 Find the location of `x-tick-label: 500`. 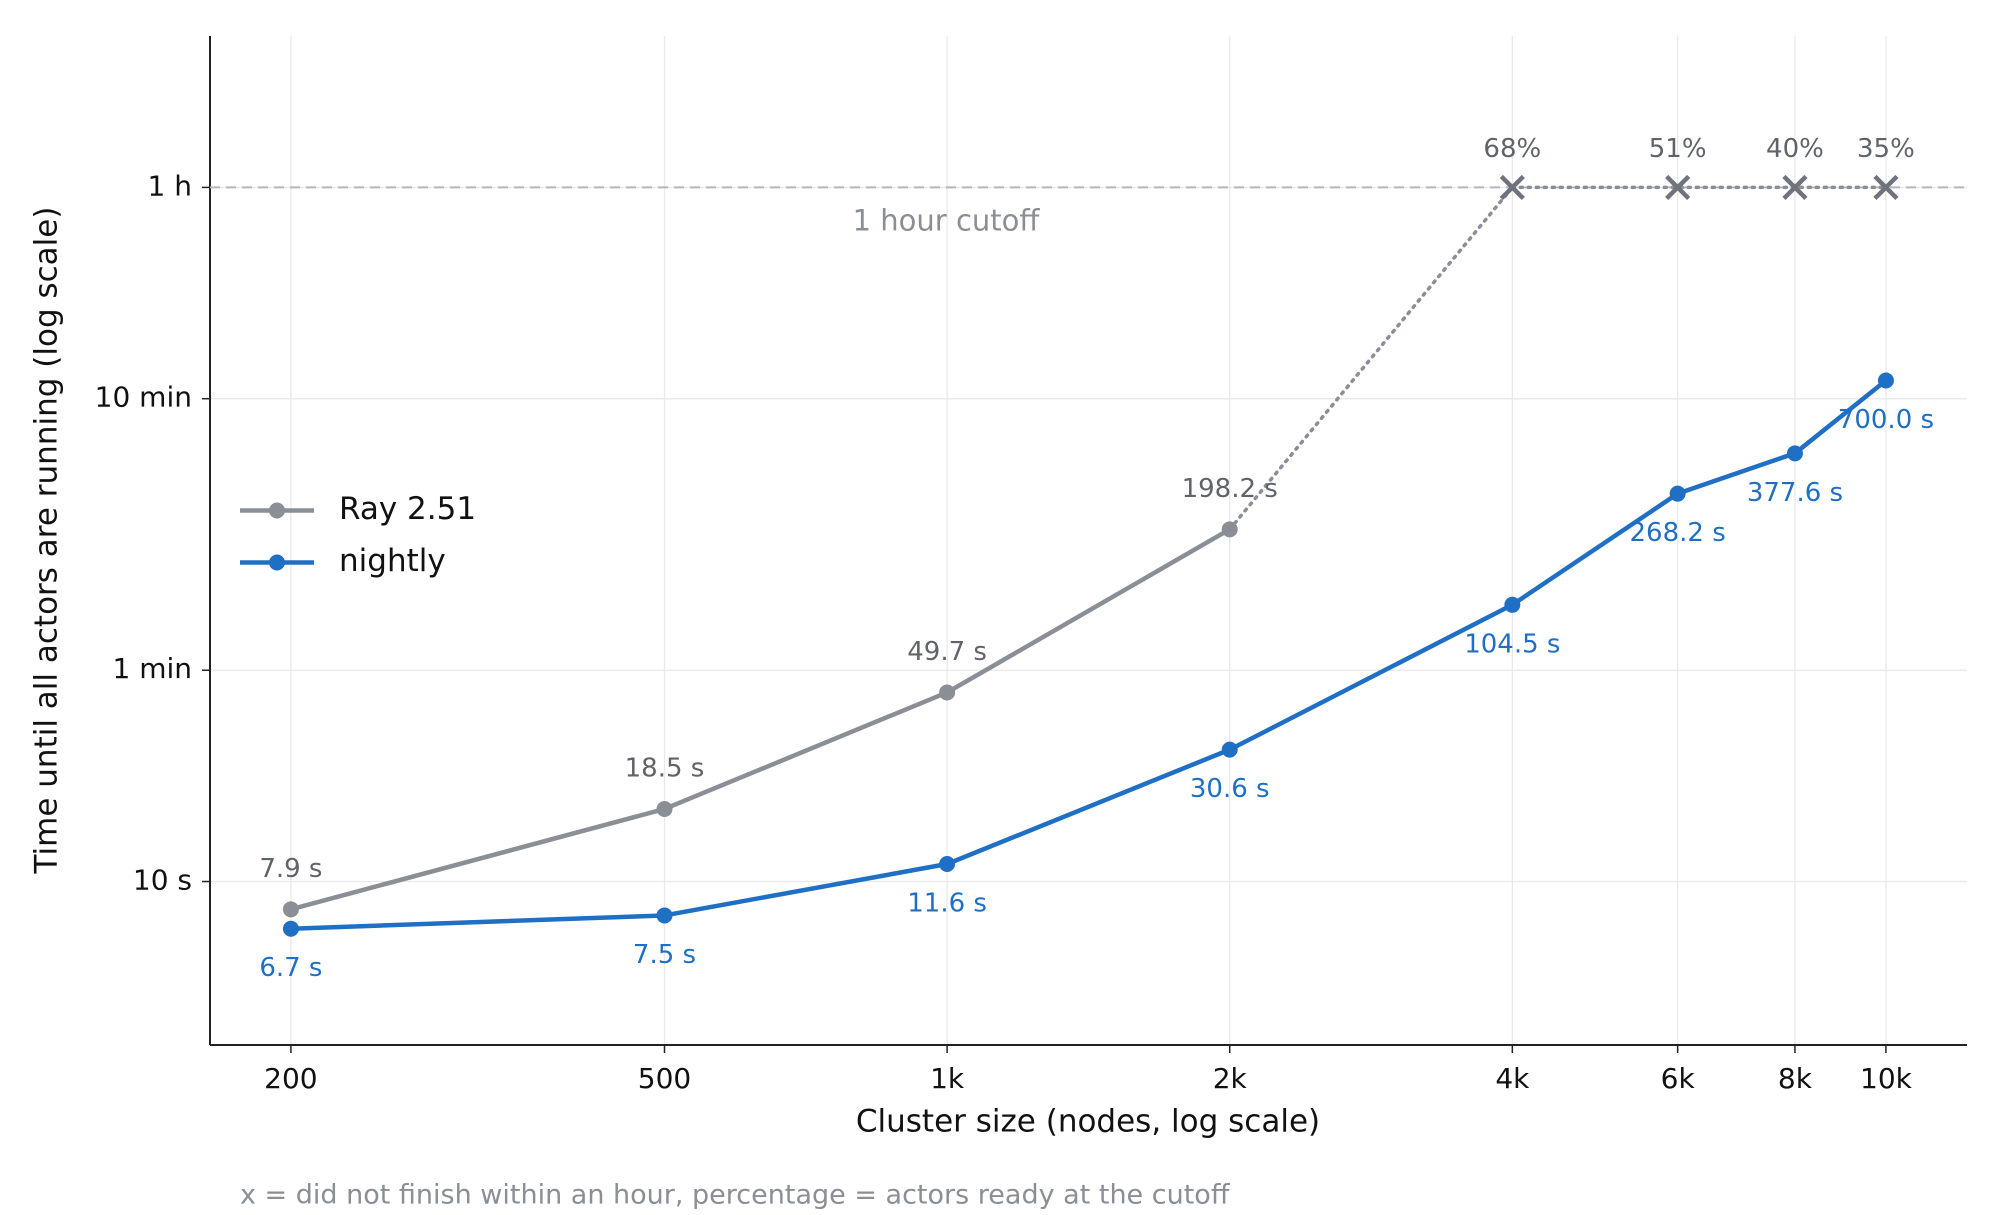

x-tick-label: 500 is located at coordinates (664, 1078).